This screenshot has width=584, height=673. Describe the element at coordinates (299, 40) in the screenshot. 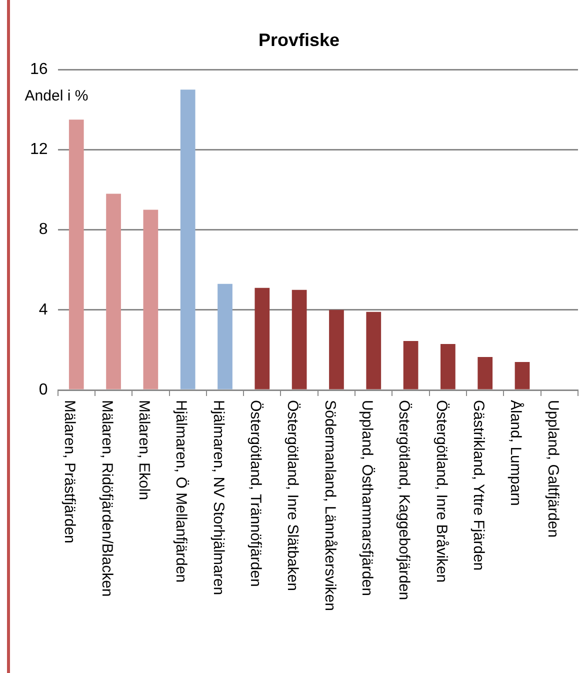

I see `chart-title: Provfiske` at that location.